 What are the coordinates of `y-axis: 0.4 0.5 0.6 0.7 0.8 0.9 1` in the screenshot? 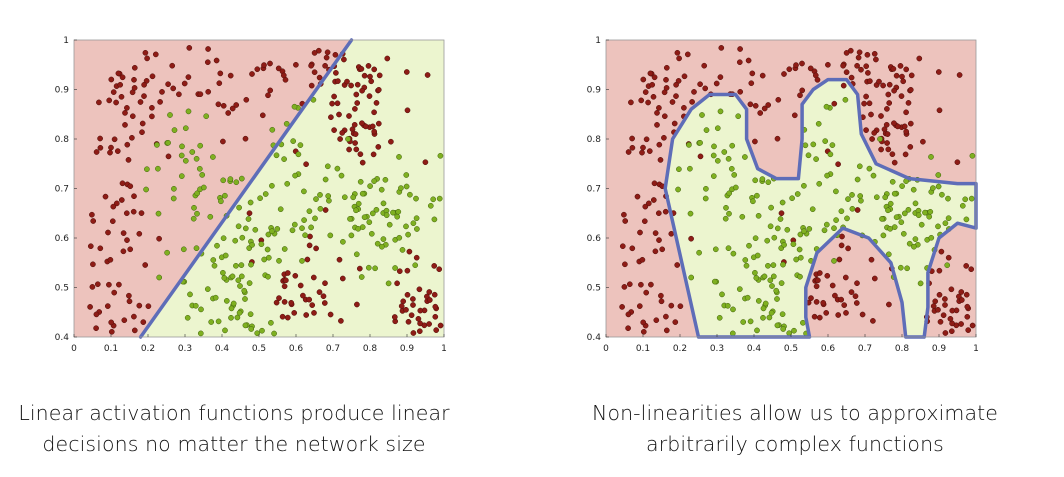 It's located at (66, 189).